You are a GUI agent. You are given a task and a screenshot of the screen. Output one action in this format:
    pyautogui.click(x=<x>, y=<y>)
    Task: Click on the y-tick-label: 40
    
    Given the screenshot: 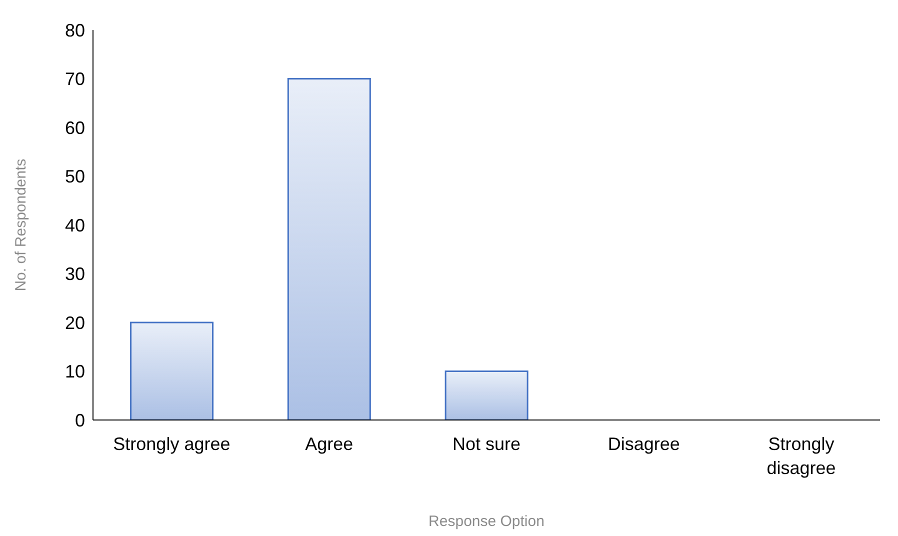 What is the action you would take?
    pyautogui.click(x=74, y=225)
    